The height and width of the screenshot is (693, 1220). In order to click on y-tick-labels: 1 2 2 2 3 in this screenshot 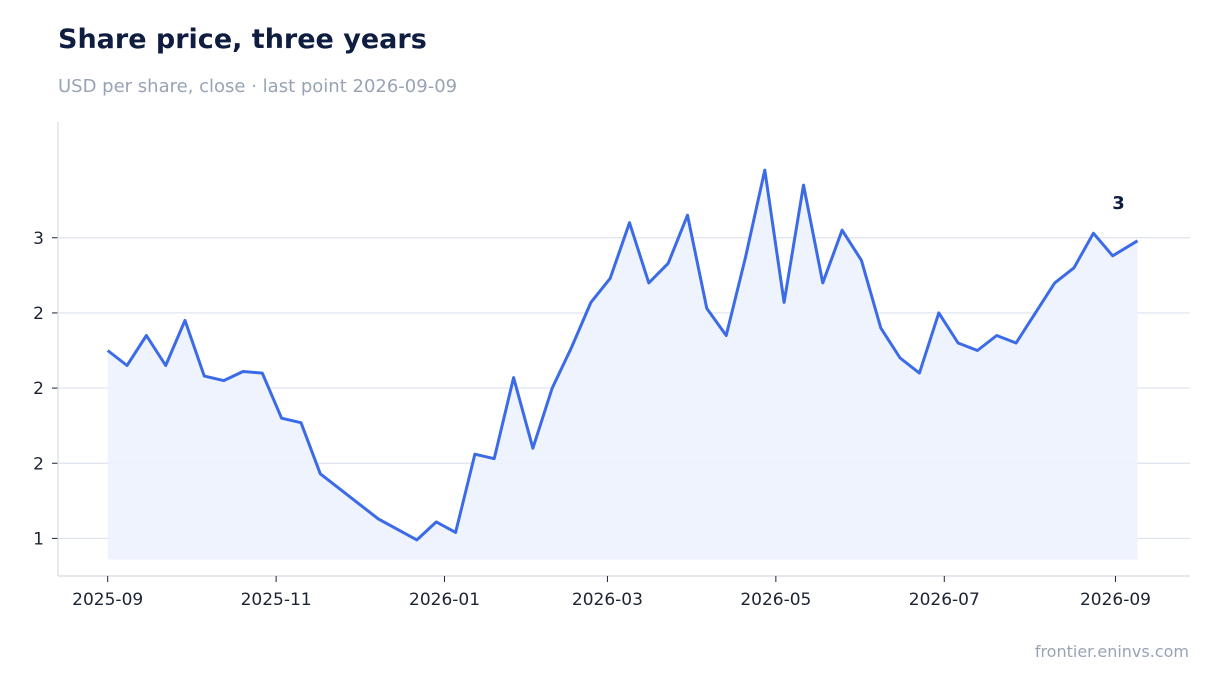, I will do `click(38, 389)`.